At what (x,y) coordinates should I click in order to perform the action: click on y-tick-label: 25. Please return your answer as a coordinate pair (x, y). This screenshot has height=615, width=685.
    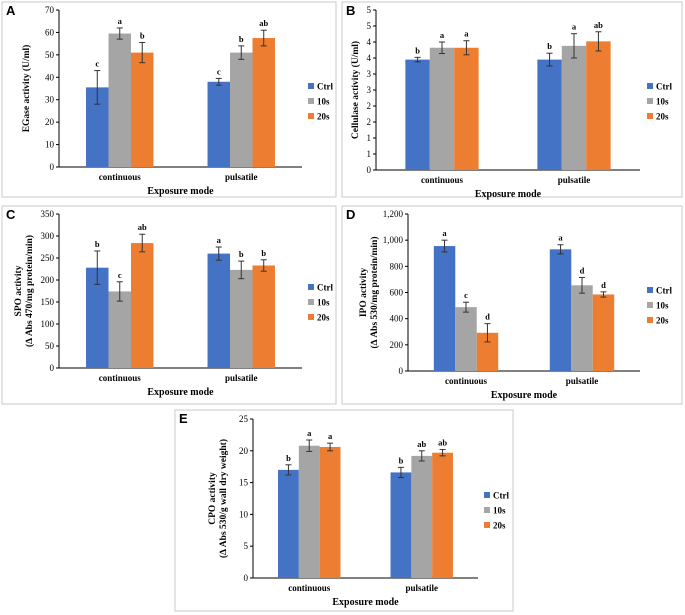
    Looking at the image, I should click on (244, 419).